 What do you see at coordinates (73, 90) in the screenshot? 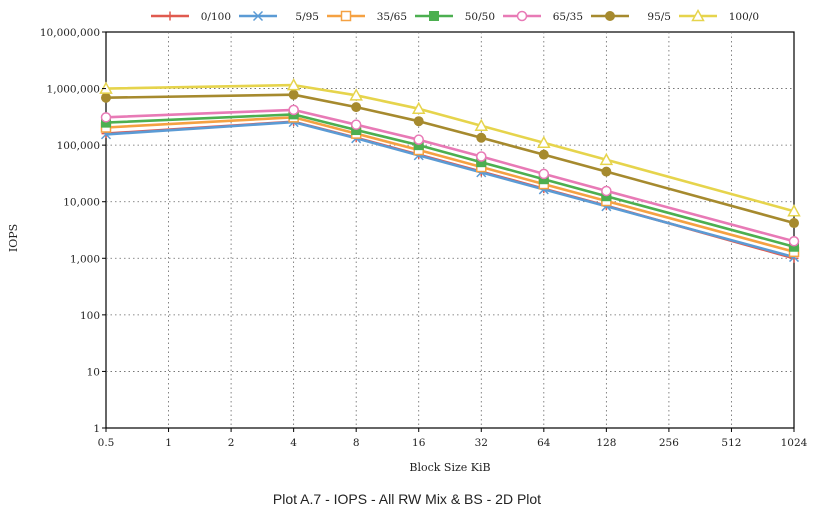
I see `y-tick-label: 1,000,000` at bounding box center [73, 90].